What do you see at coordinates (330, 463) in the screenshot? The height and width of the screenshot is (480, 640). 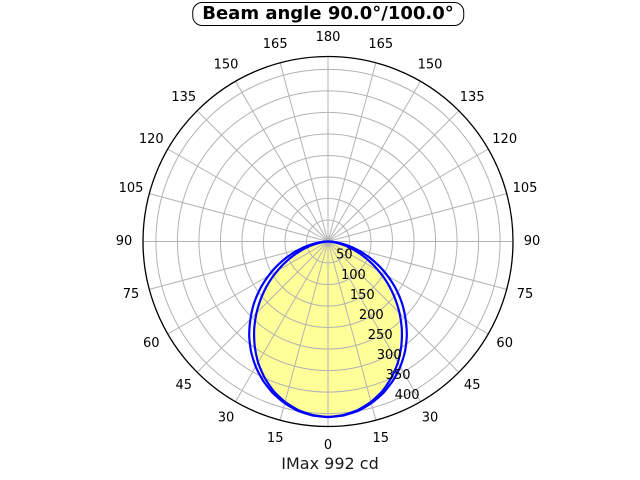 I see `imax-label: IMax 992 cd` at bounding box center [330, 463].